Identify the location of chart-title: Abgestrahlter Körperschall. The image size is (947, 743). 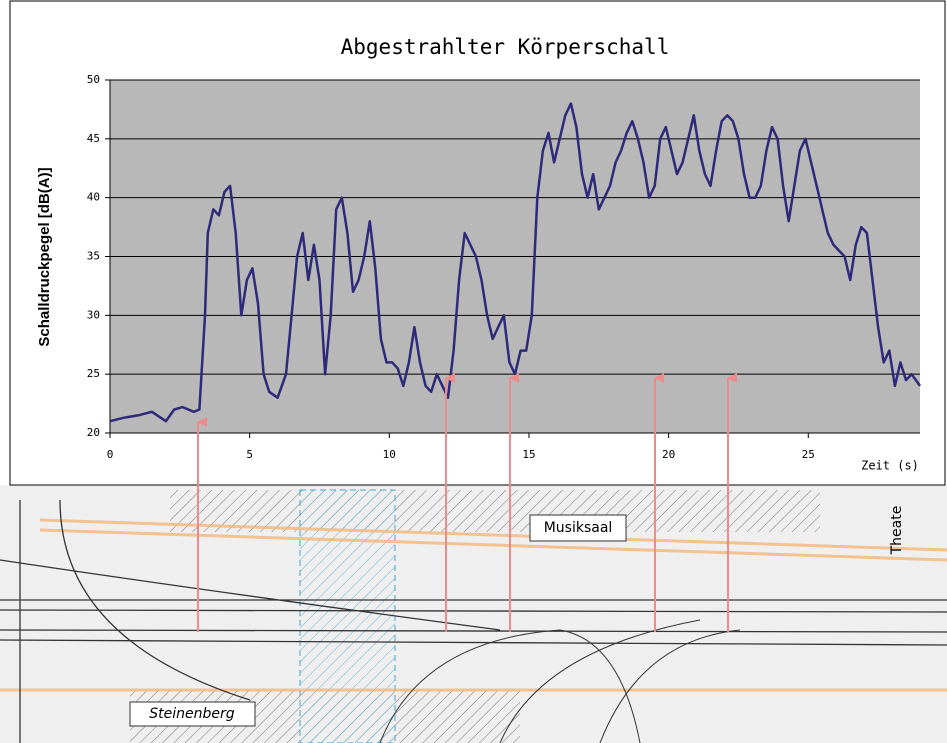
(505, 47).